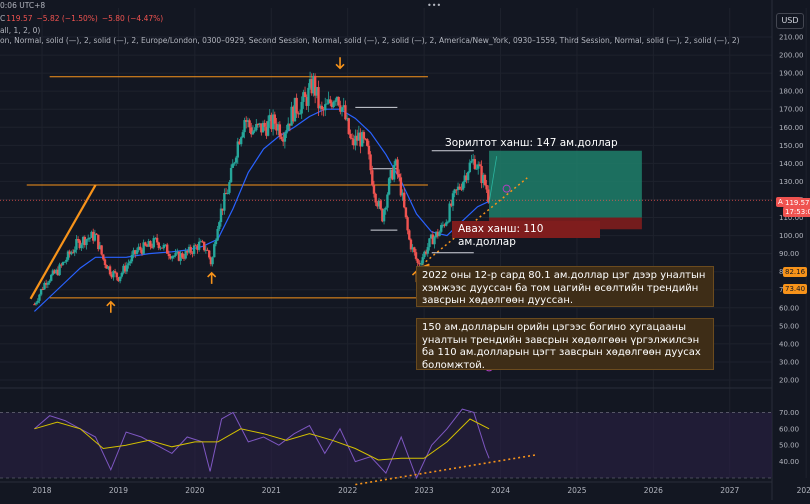  What do you see at coordinates (803, 490) in the screenshot?
I see `time-tick-label: 2028` at bounding box center [803, 490].